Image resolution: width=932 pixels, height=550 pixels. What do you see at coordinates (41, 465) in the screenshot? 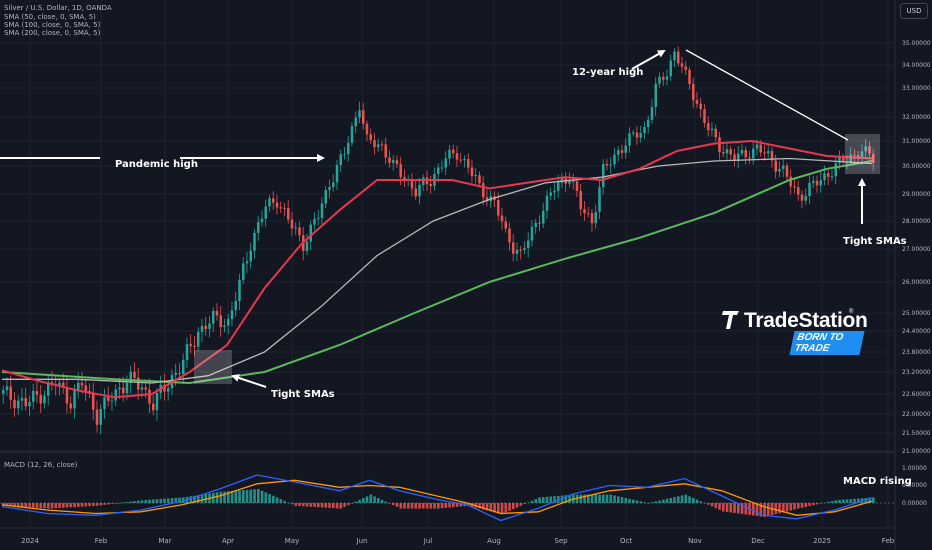
I see `macd-label: MACD (12, 26, close)` at bounding box center [41, 465].